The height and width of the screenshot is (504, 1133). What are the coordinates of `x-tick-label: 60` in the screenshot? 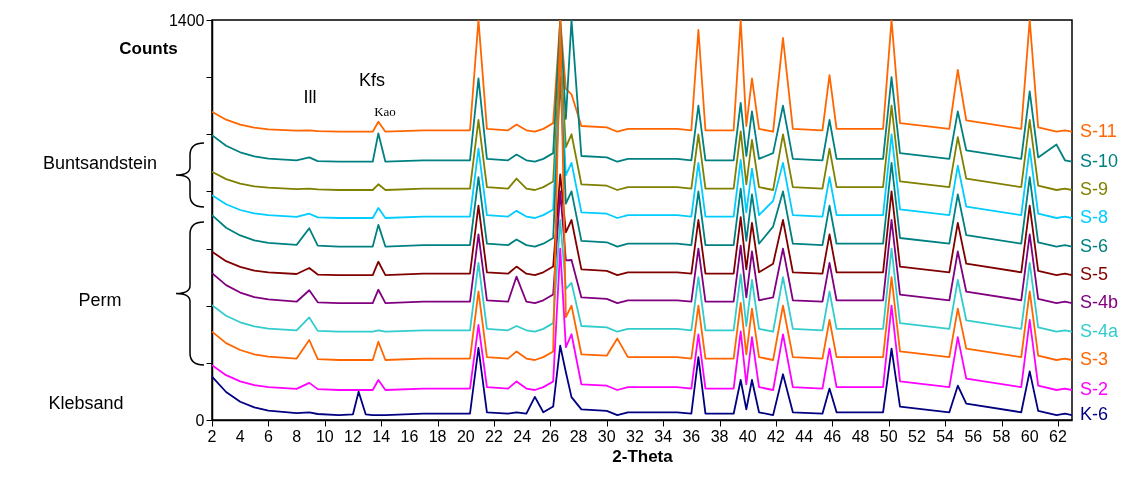 It's located at (1029, 436).